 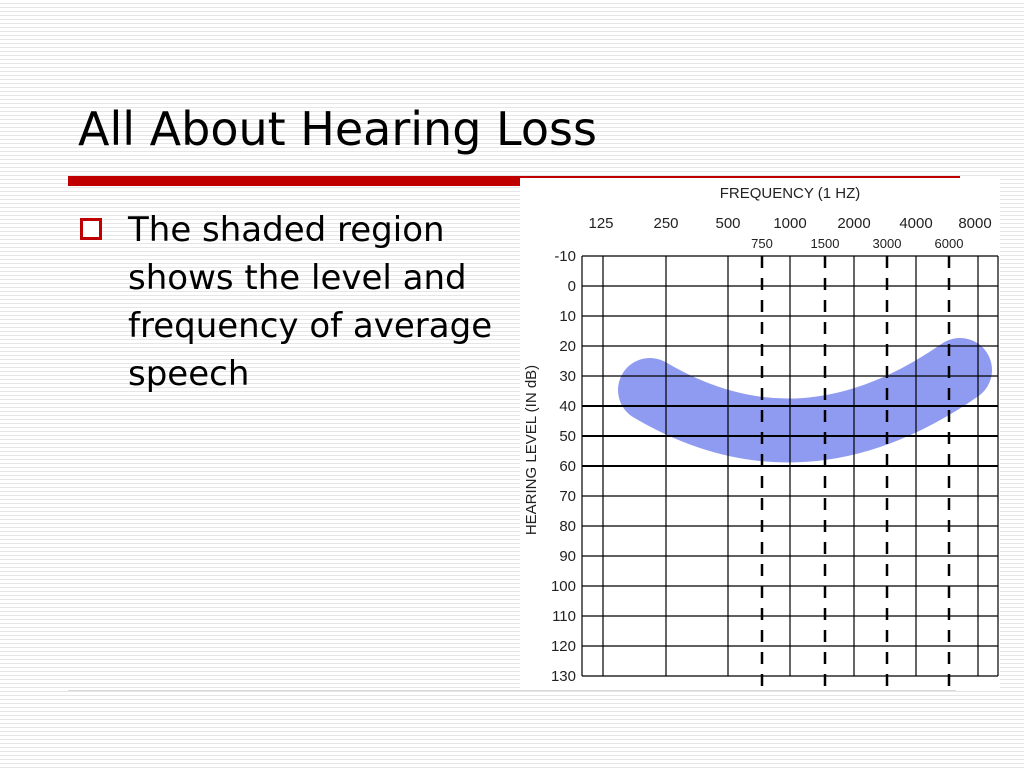 What do you see at coordinates (563, 646) in the screenshot?
I see `y-tick-label: 120` at bounding box center [563, 646].